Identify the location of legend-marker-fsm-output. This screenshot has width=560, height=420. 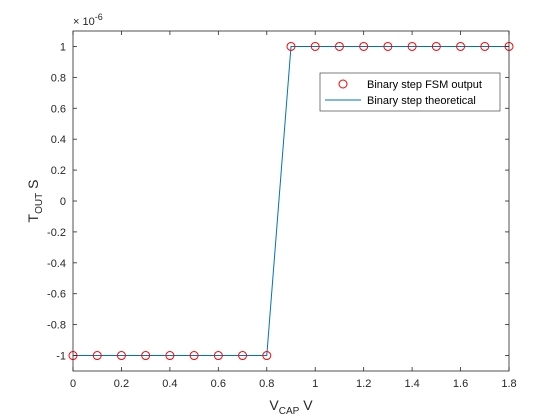
(343, 84).